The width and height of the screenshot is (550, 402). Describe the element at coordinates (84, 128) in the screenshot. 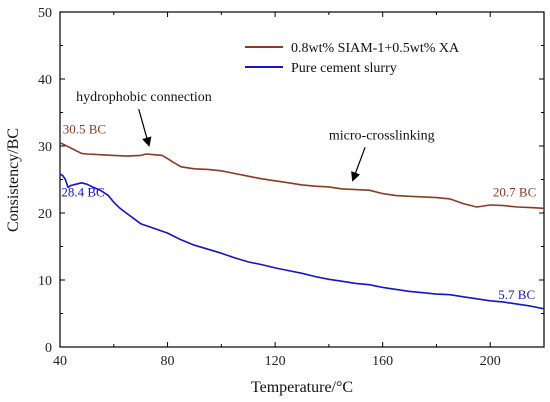

I see `data-label-value: 30.5 BC` at that location.